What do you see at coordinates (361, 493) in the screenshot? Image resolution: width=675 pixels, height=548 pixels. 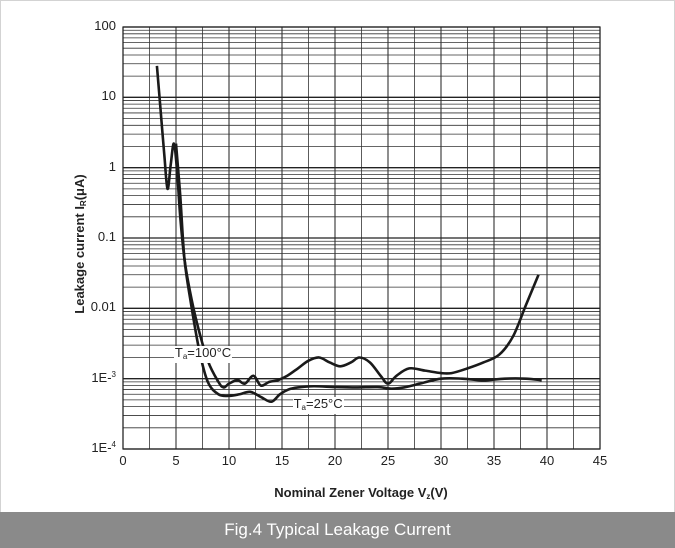 I see `x-axis-title: Nominal Zener Voltage Vz(V)` at bounding box center [361, 493].